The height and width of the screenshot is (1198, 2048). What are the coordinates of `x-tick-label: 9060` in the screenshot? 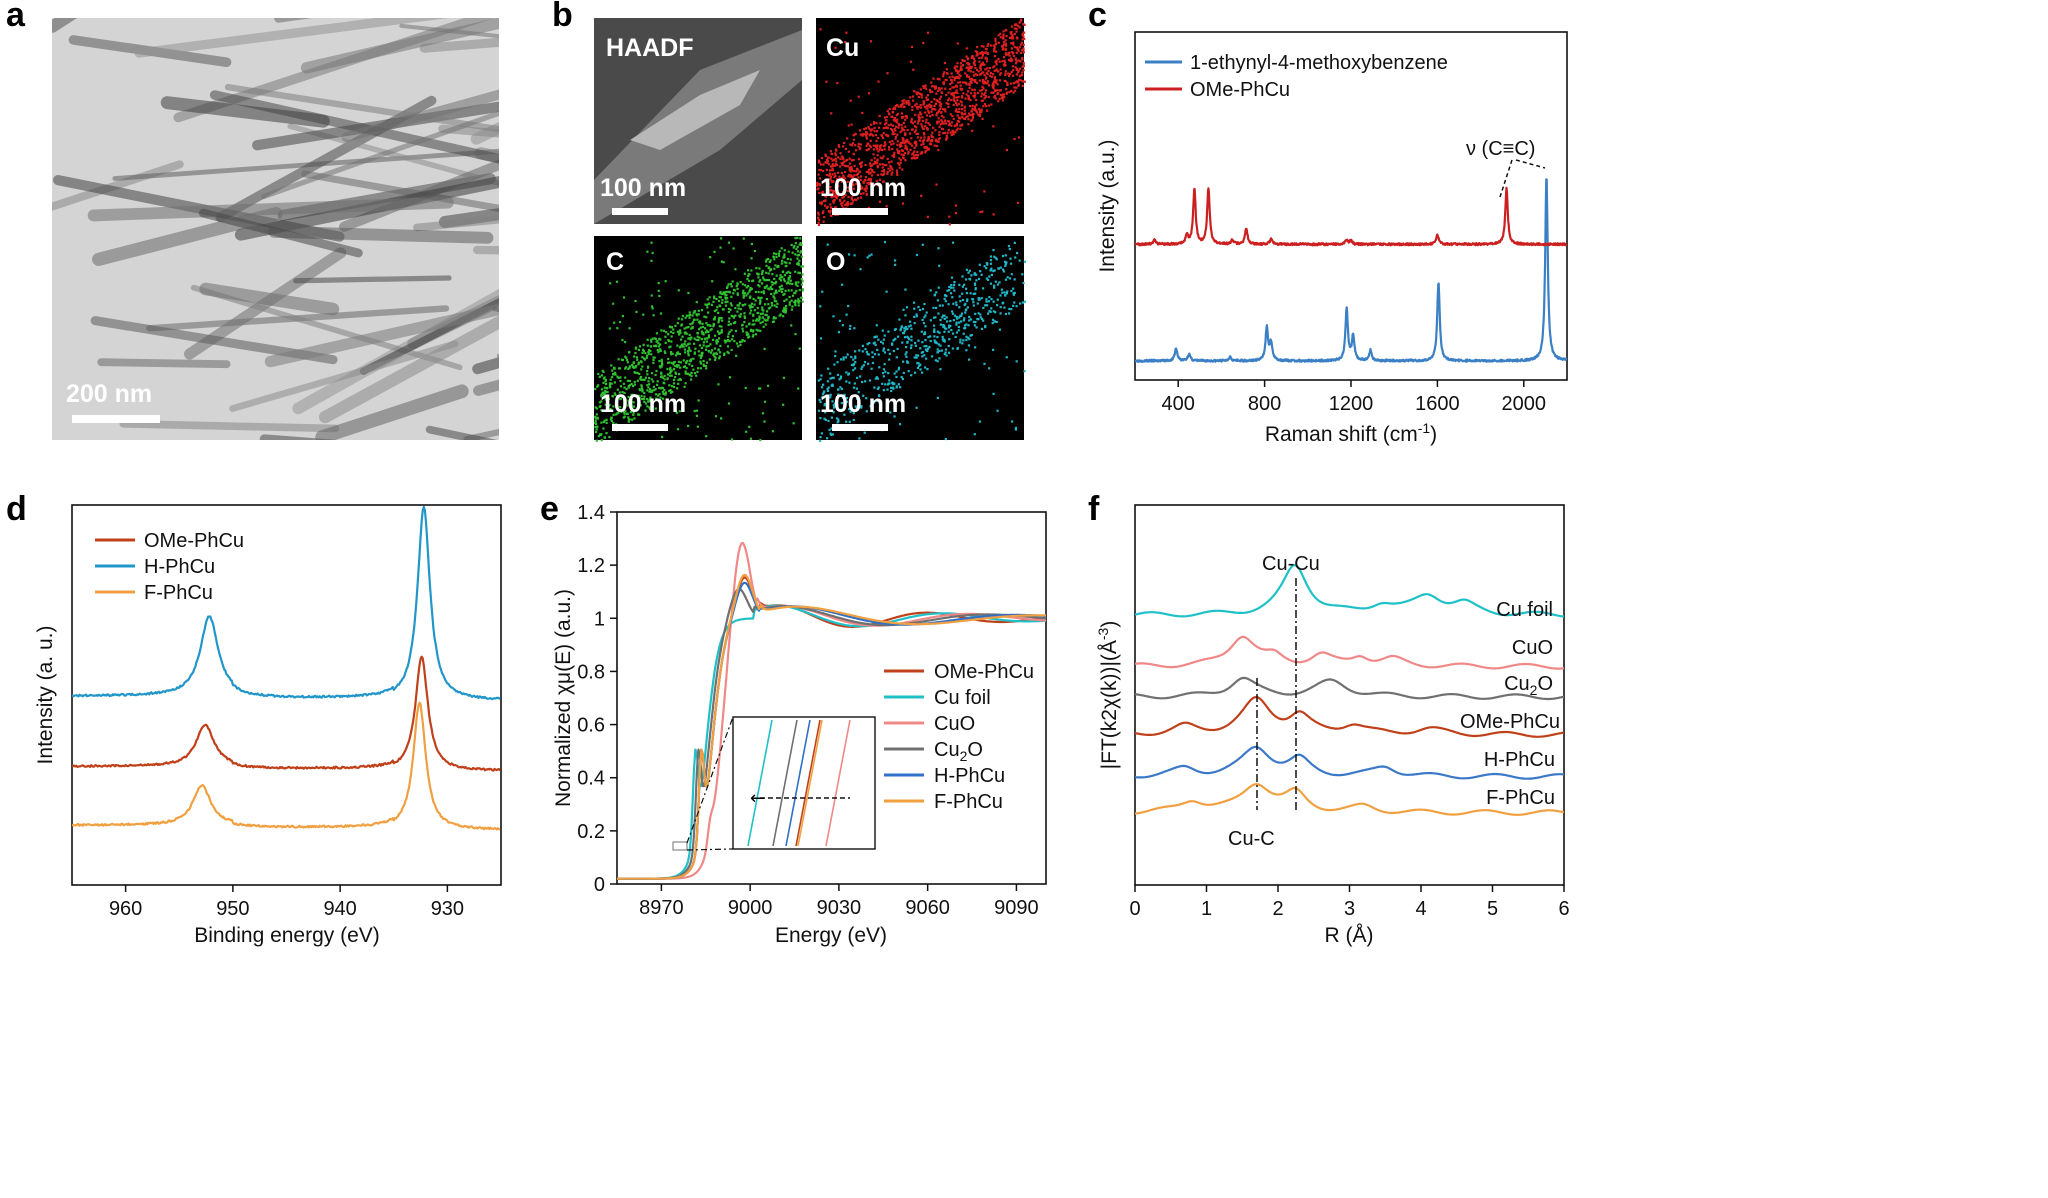 It's located at (927, 908).